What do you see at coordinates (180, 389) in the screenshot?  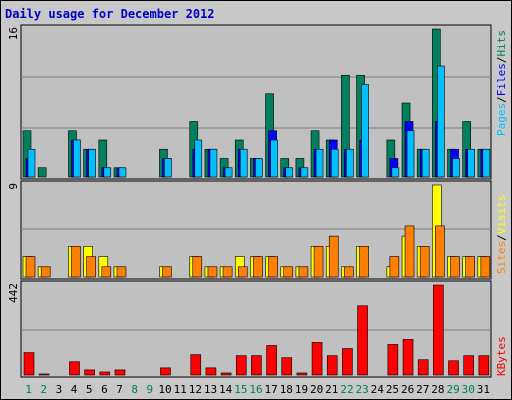 I see `x-tick-label: 11` at bounding box center [180, 389].